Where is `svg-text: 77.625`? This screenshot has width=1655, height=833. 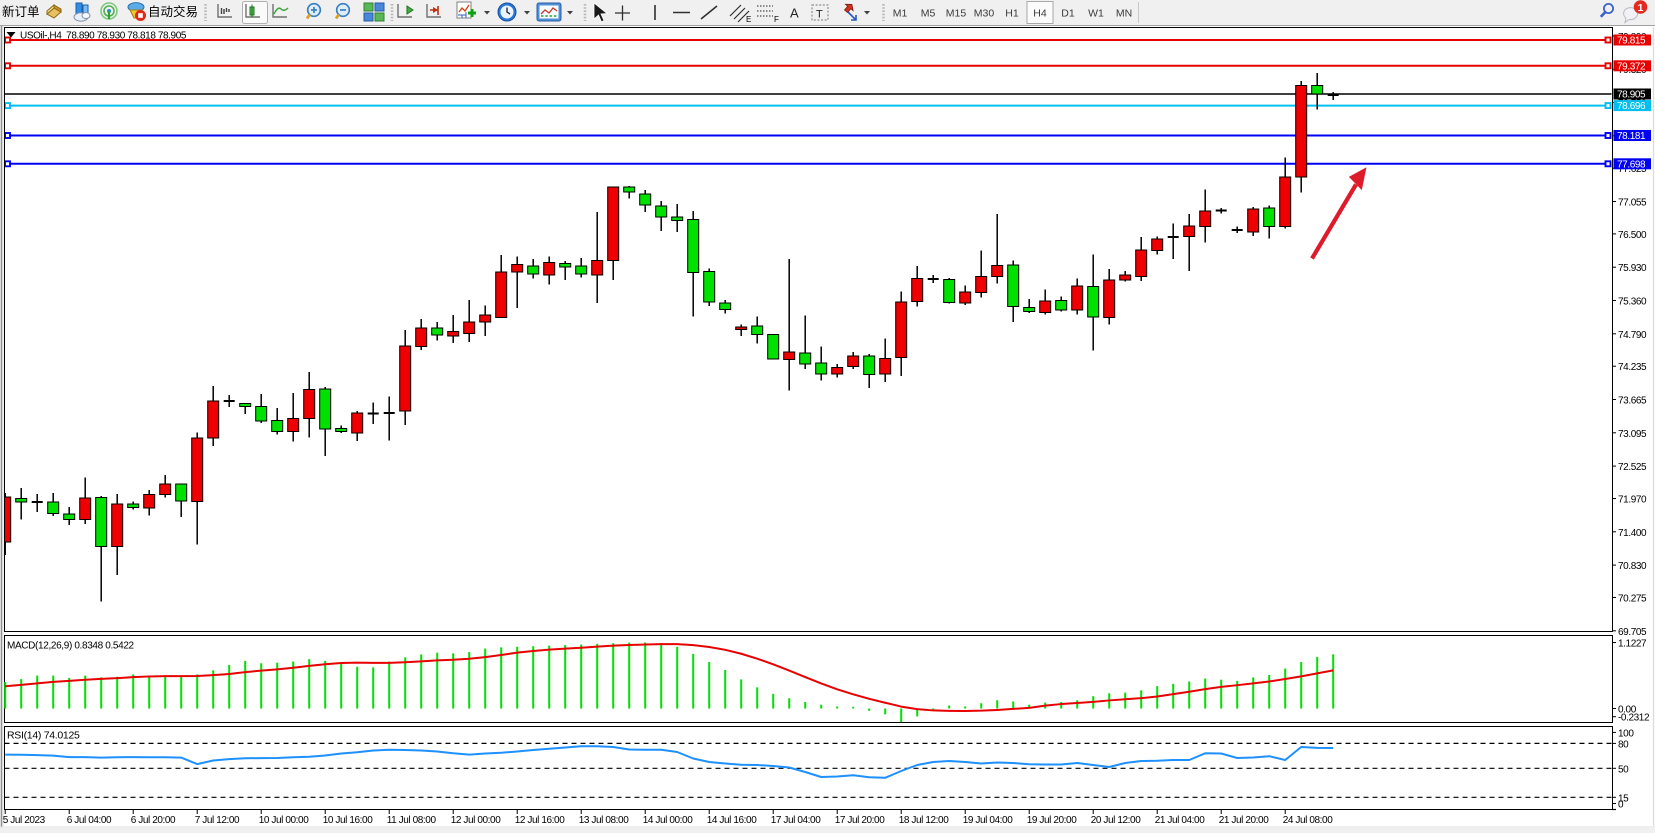 svg-text: 77.625 is located at coordinates (1632, 169).